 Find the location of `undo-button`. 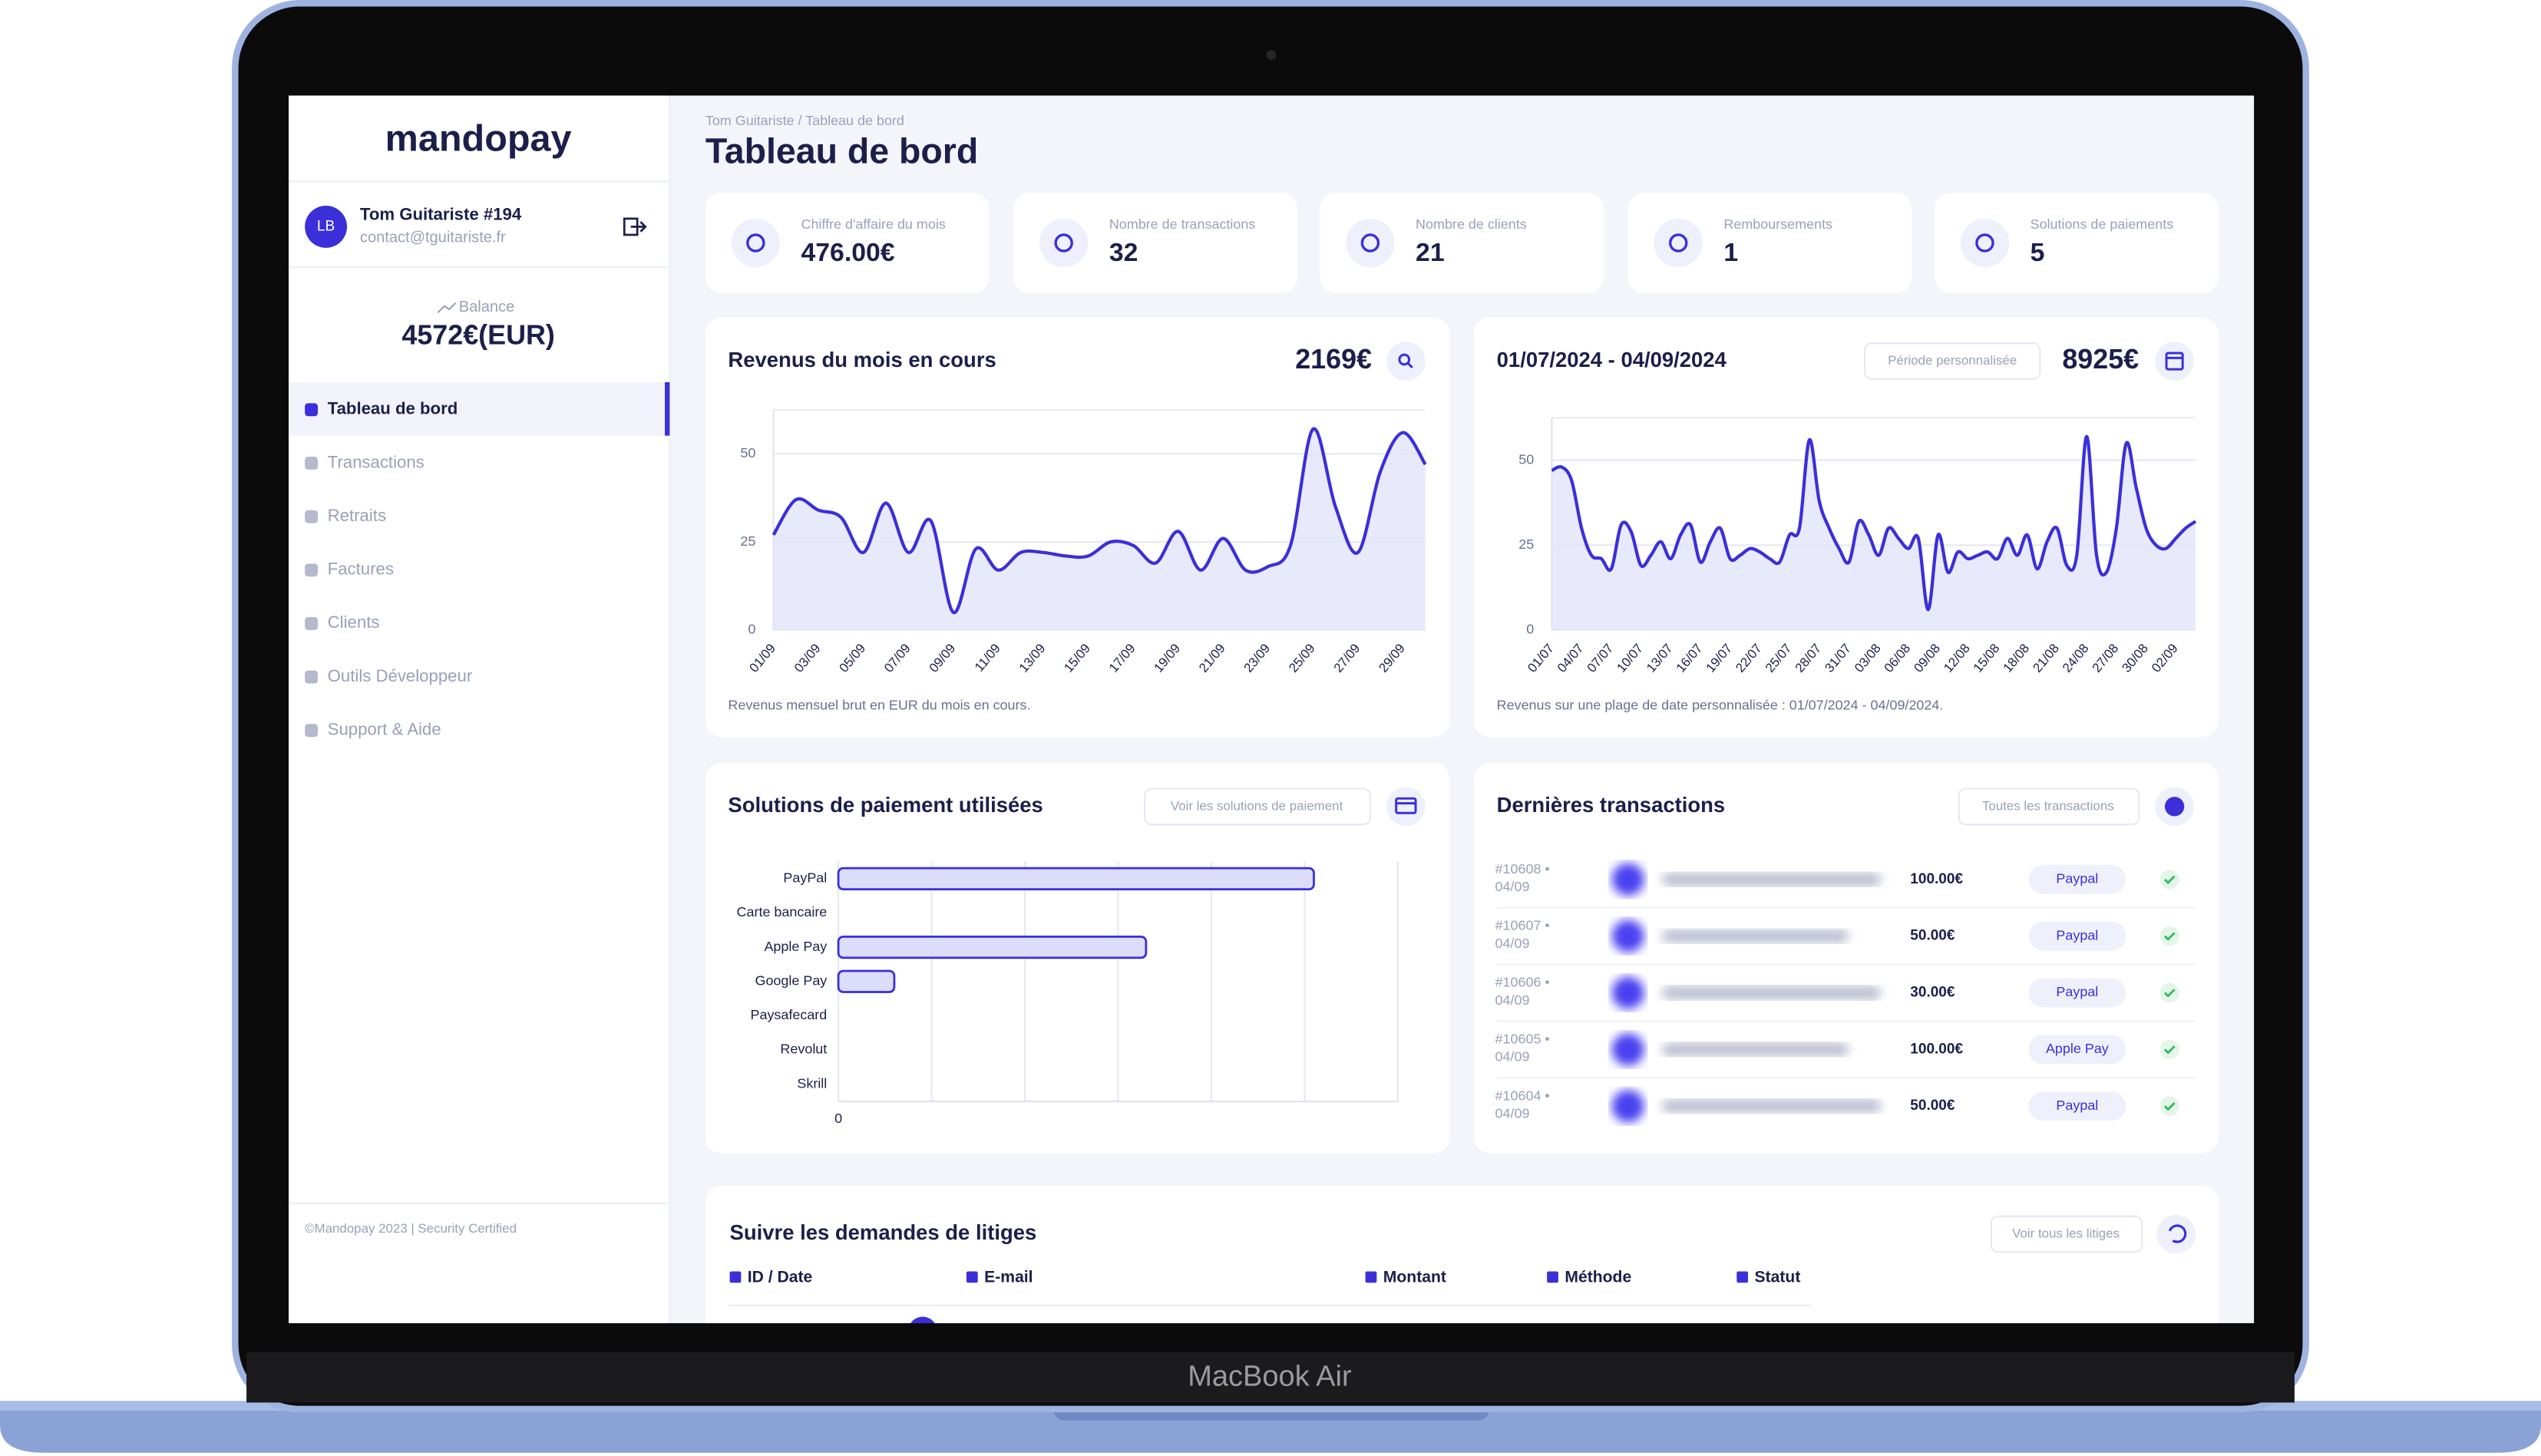

undo-button is located at coordinates (2176, 1234).